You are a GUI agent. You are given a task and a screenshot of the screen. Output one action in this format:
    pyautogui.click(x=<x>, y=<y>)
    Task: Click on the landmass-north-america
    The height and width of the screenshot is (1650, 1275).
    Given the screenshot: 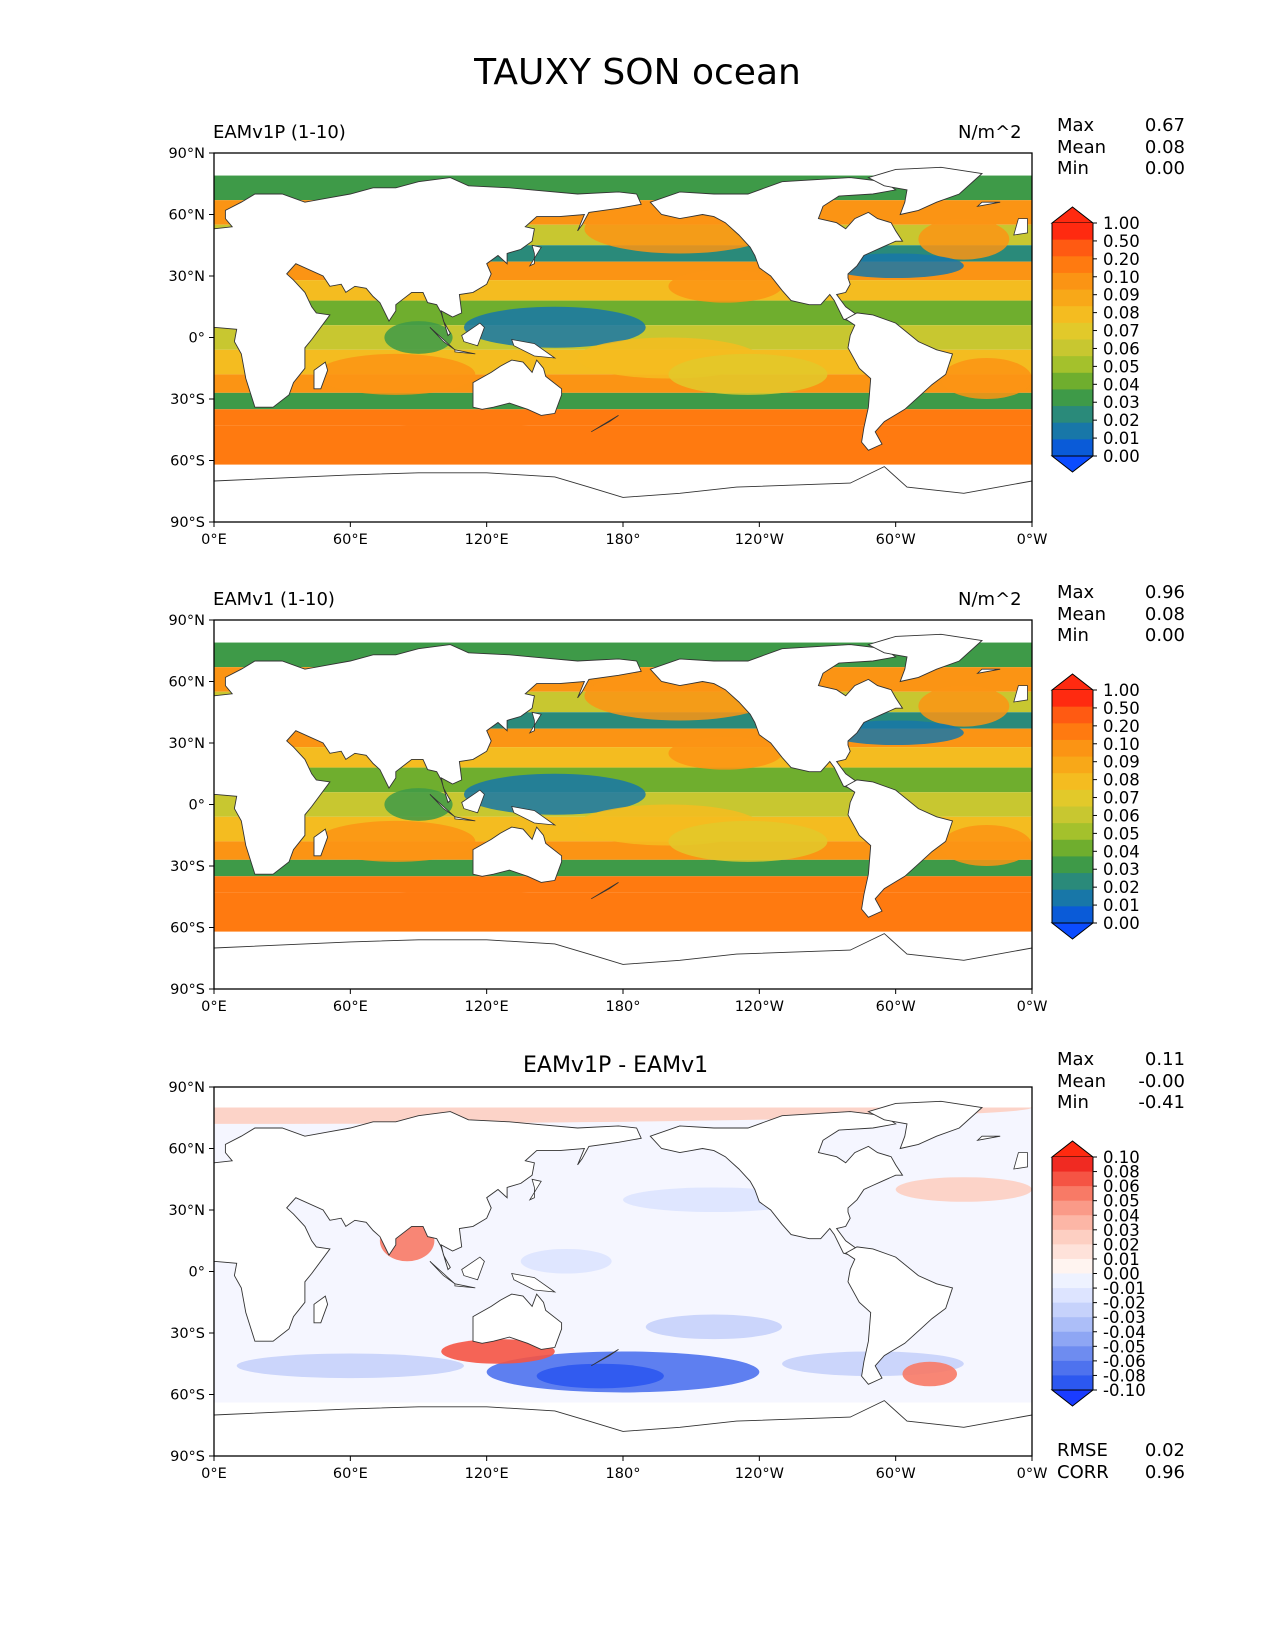 What is the action you would take?
    pyautogui.click(x=776, y=249)
    